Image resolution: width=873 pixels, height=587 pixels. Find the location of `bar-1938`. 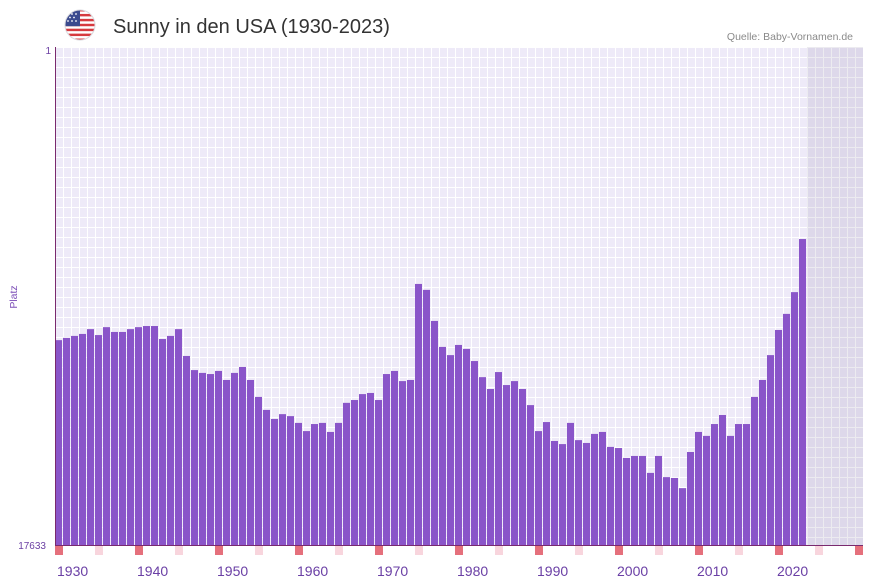

bar-1938 is located at coordinates (122, 438).